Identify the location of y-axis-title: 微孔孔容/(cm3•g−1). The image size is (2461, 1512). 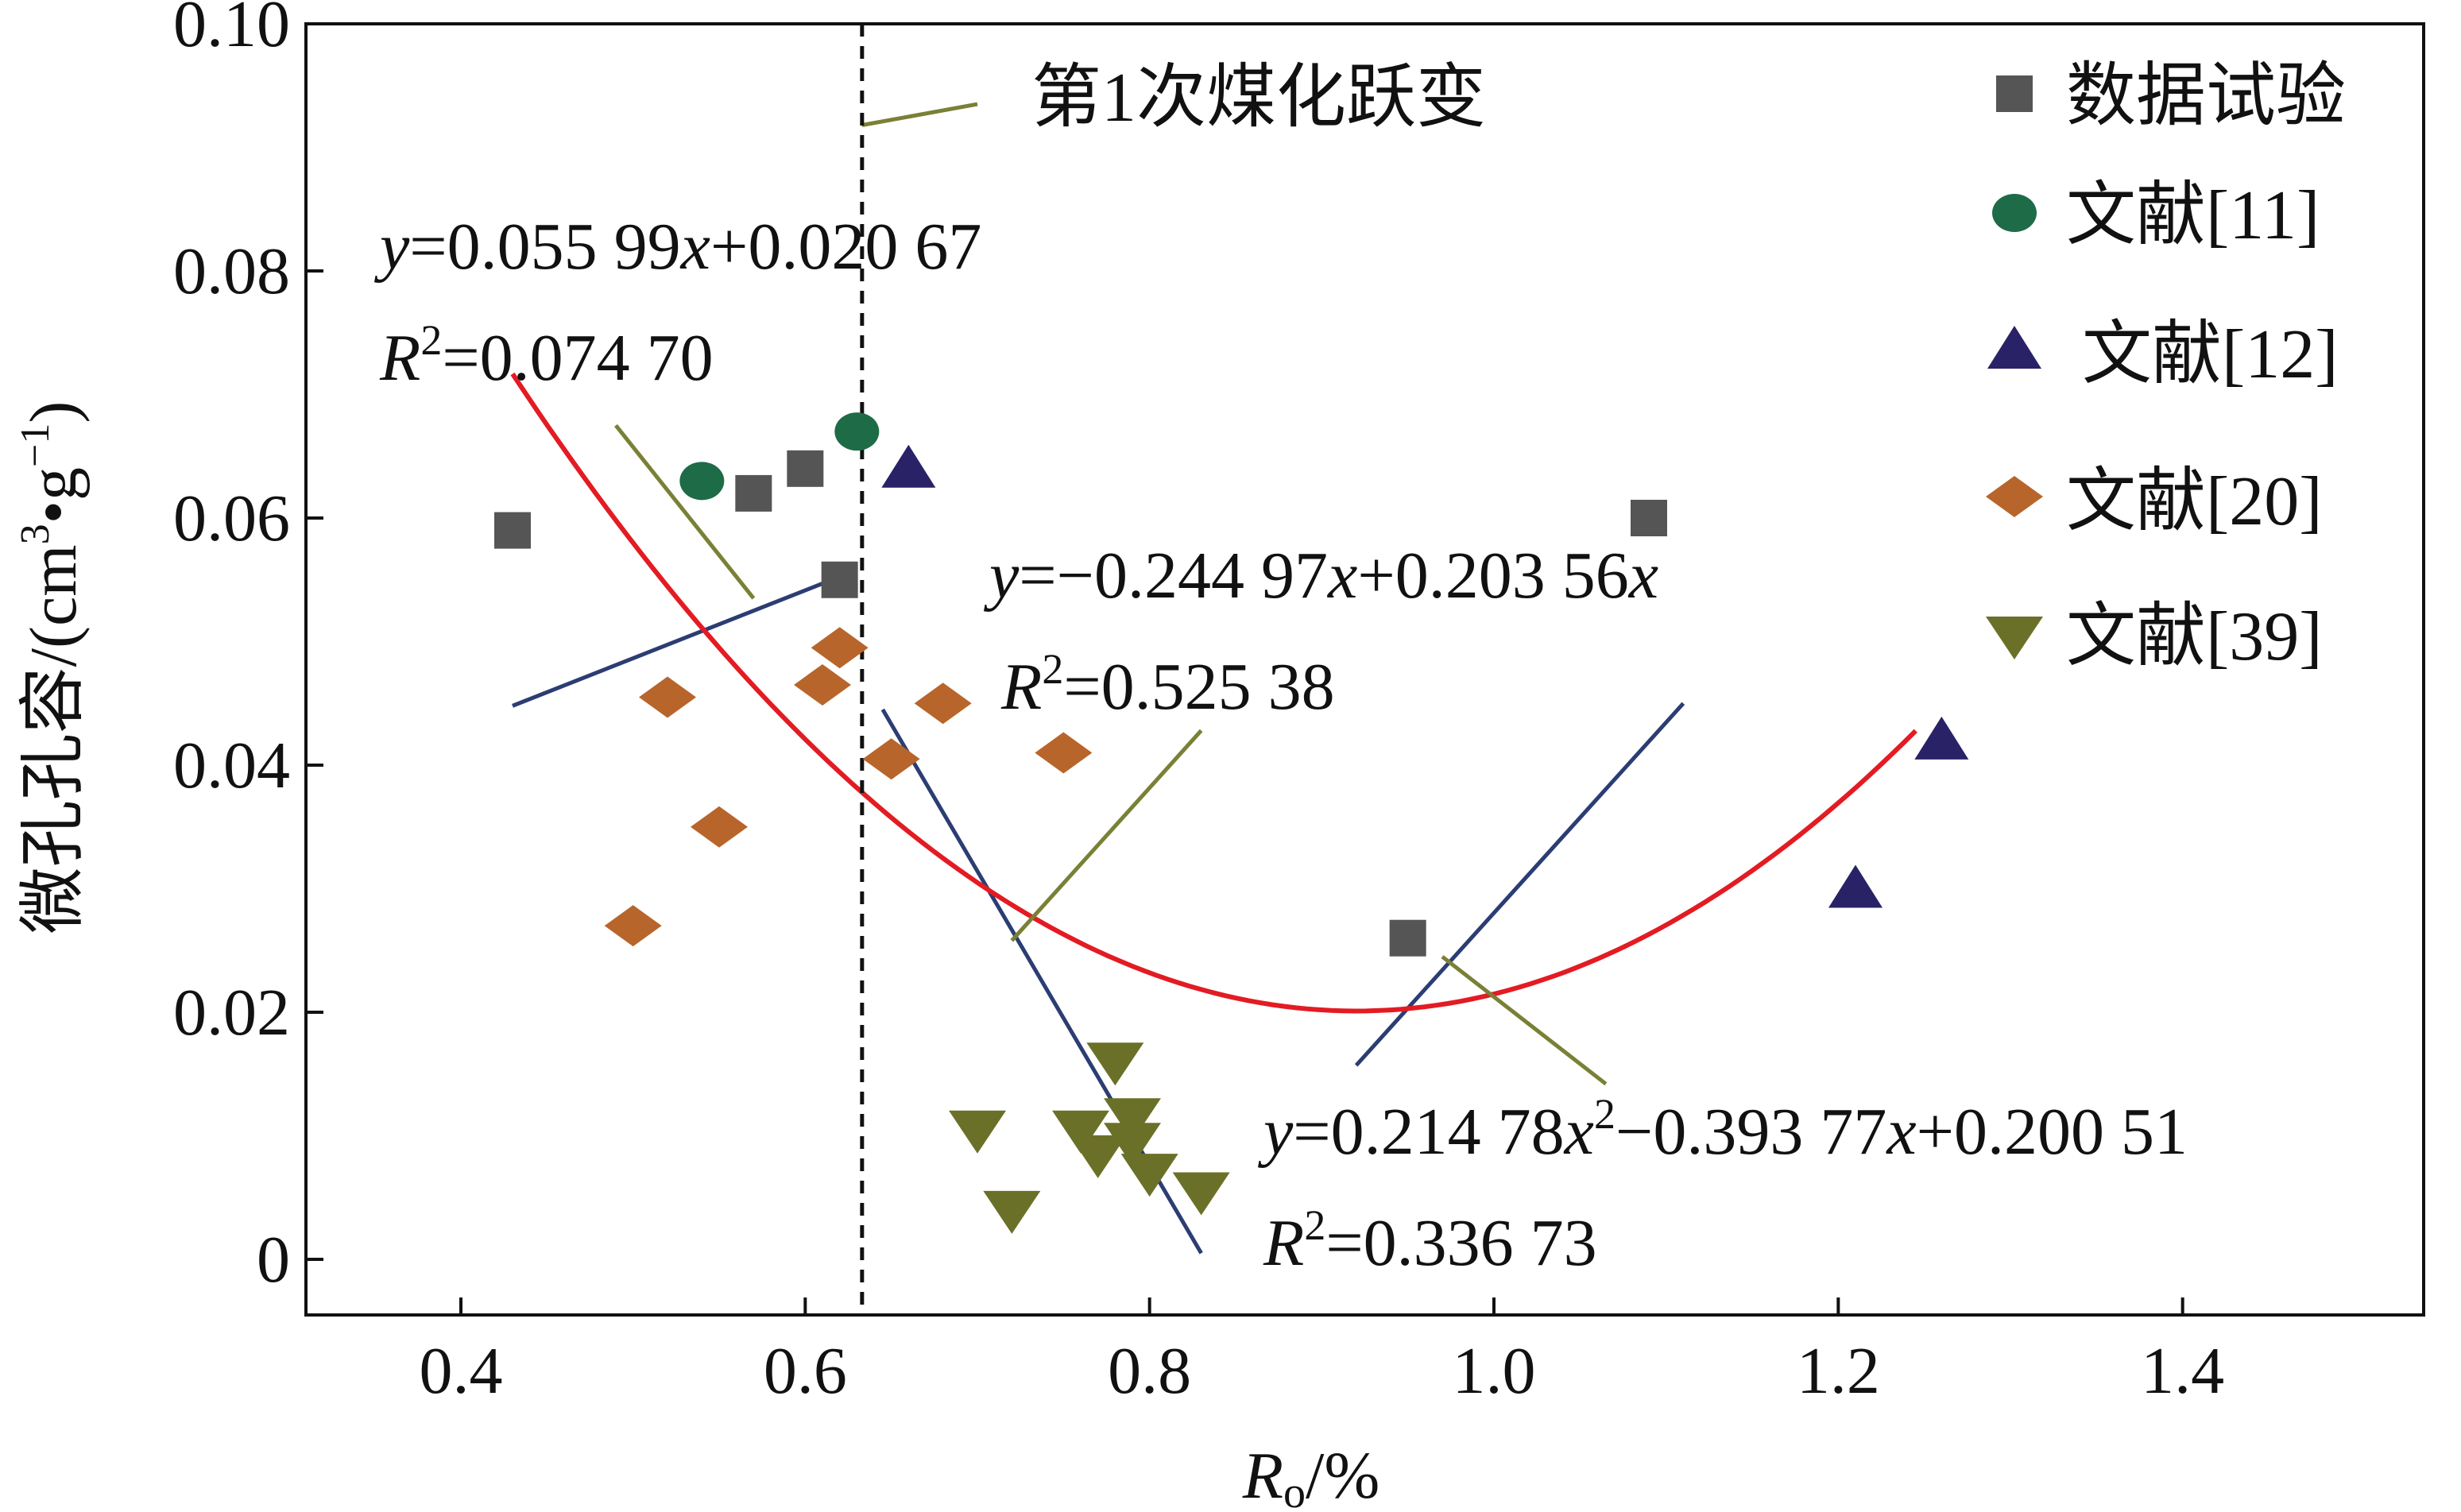
(52, 667).